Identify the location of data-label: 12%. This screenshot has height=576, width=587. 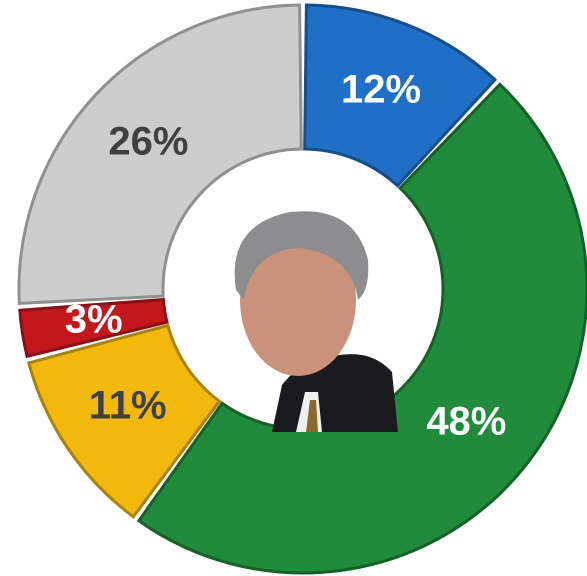
(381, 89).